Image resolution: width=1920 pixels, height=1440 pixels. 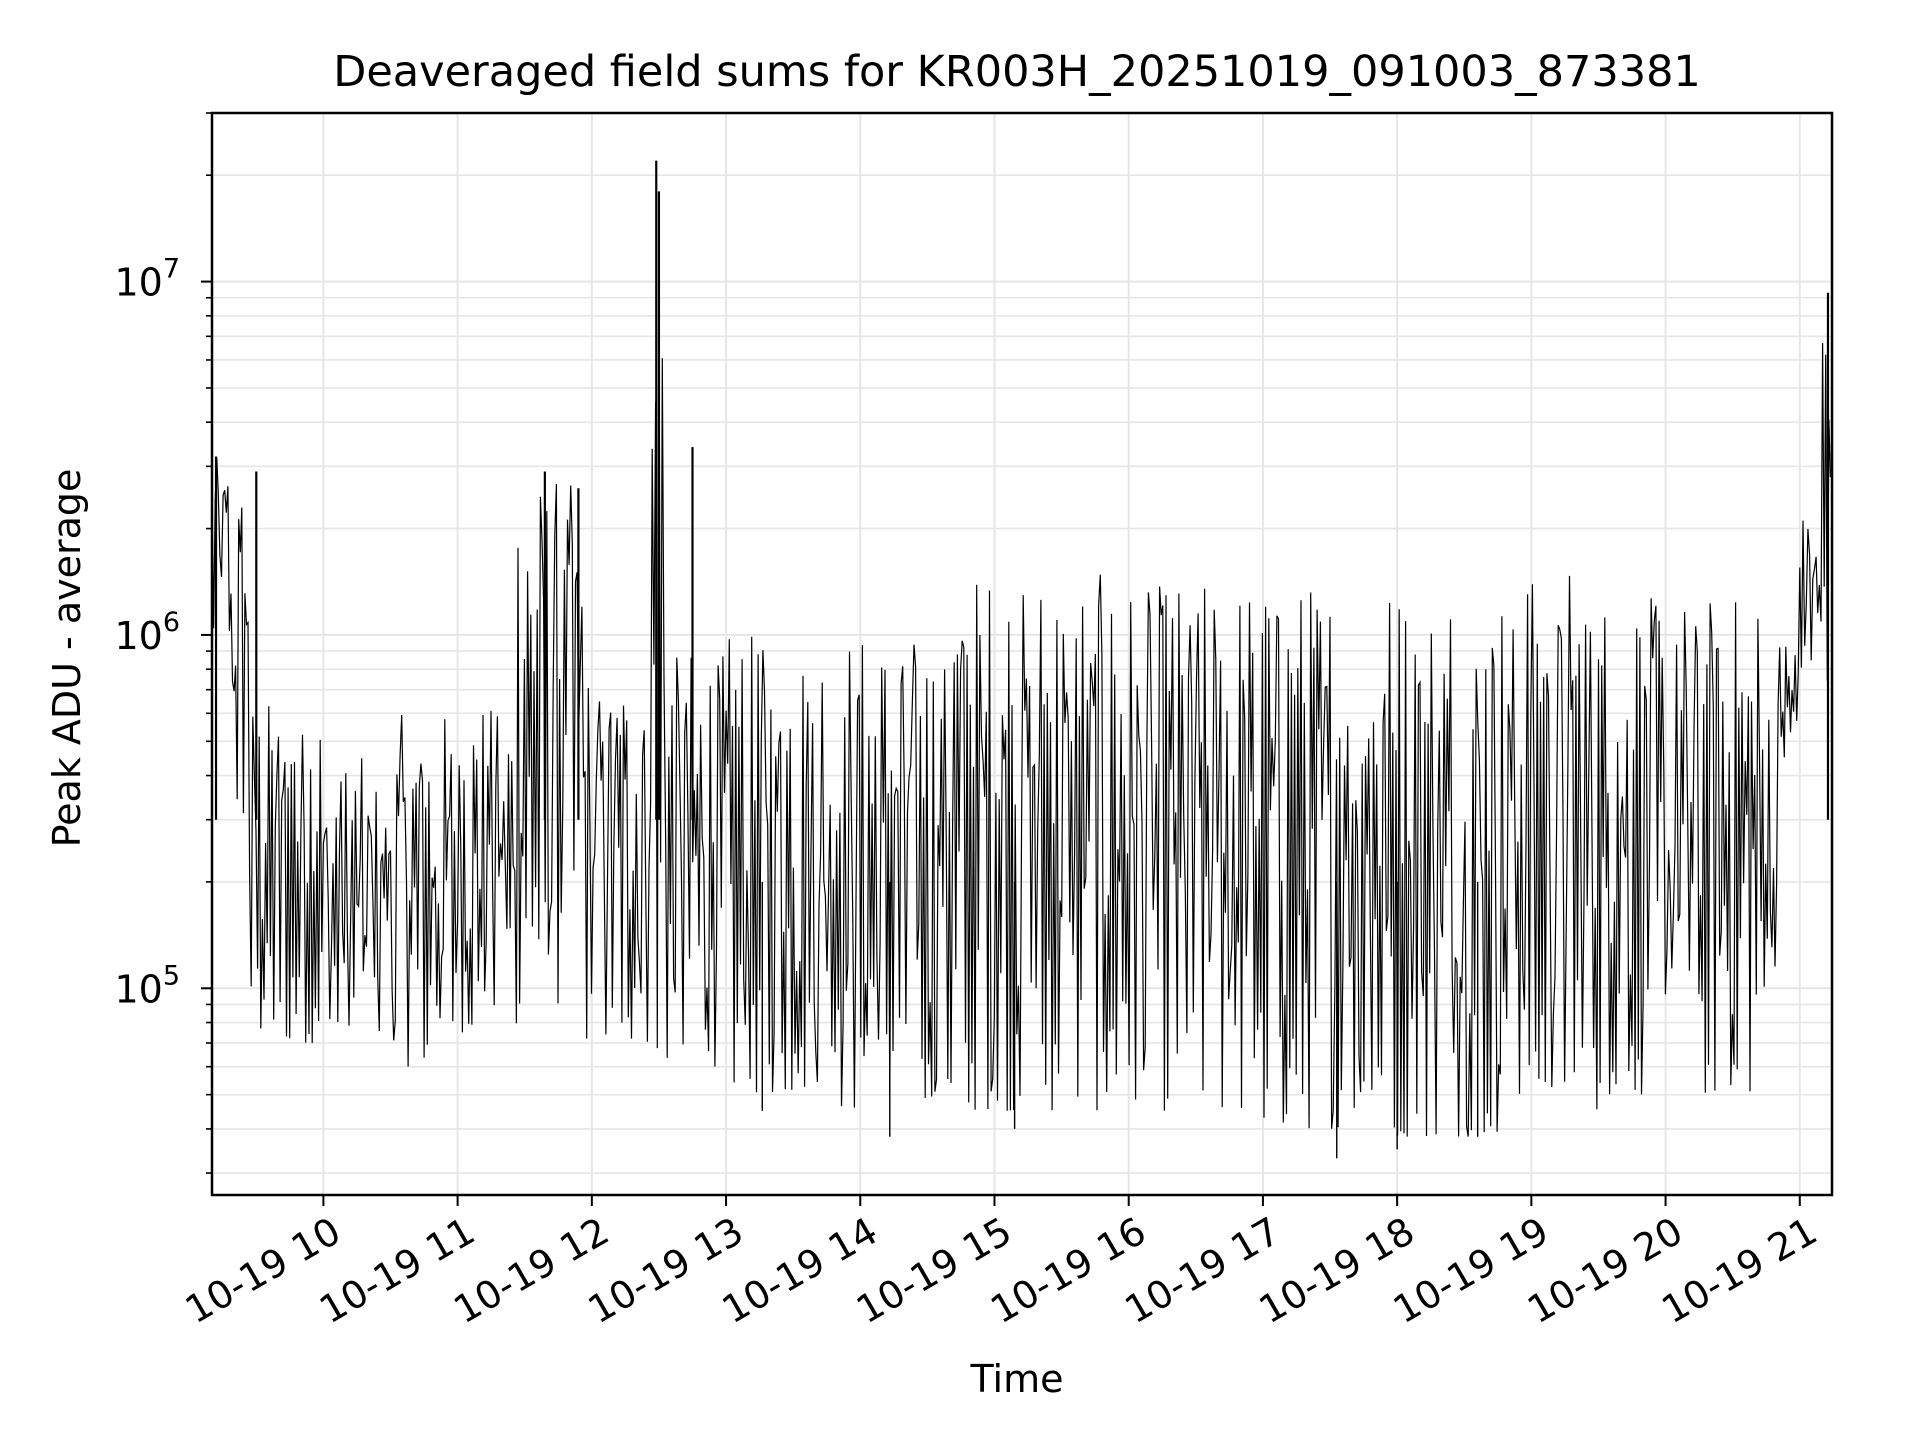 I want to click on y-tick-label: 10⁶, so click(x=147, y=632).